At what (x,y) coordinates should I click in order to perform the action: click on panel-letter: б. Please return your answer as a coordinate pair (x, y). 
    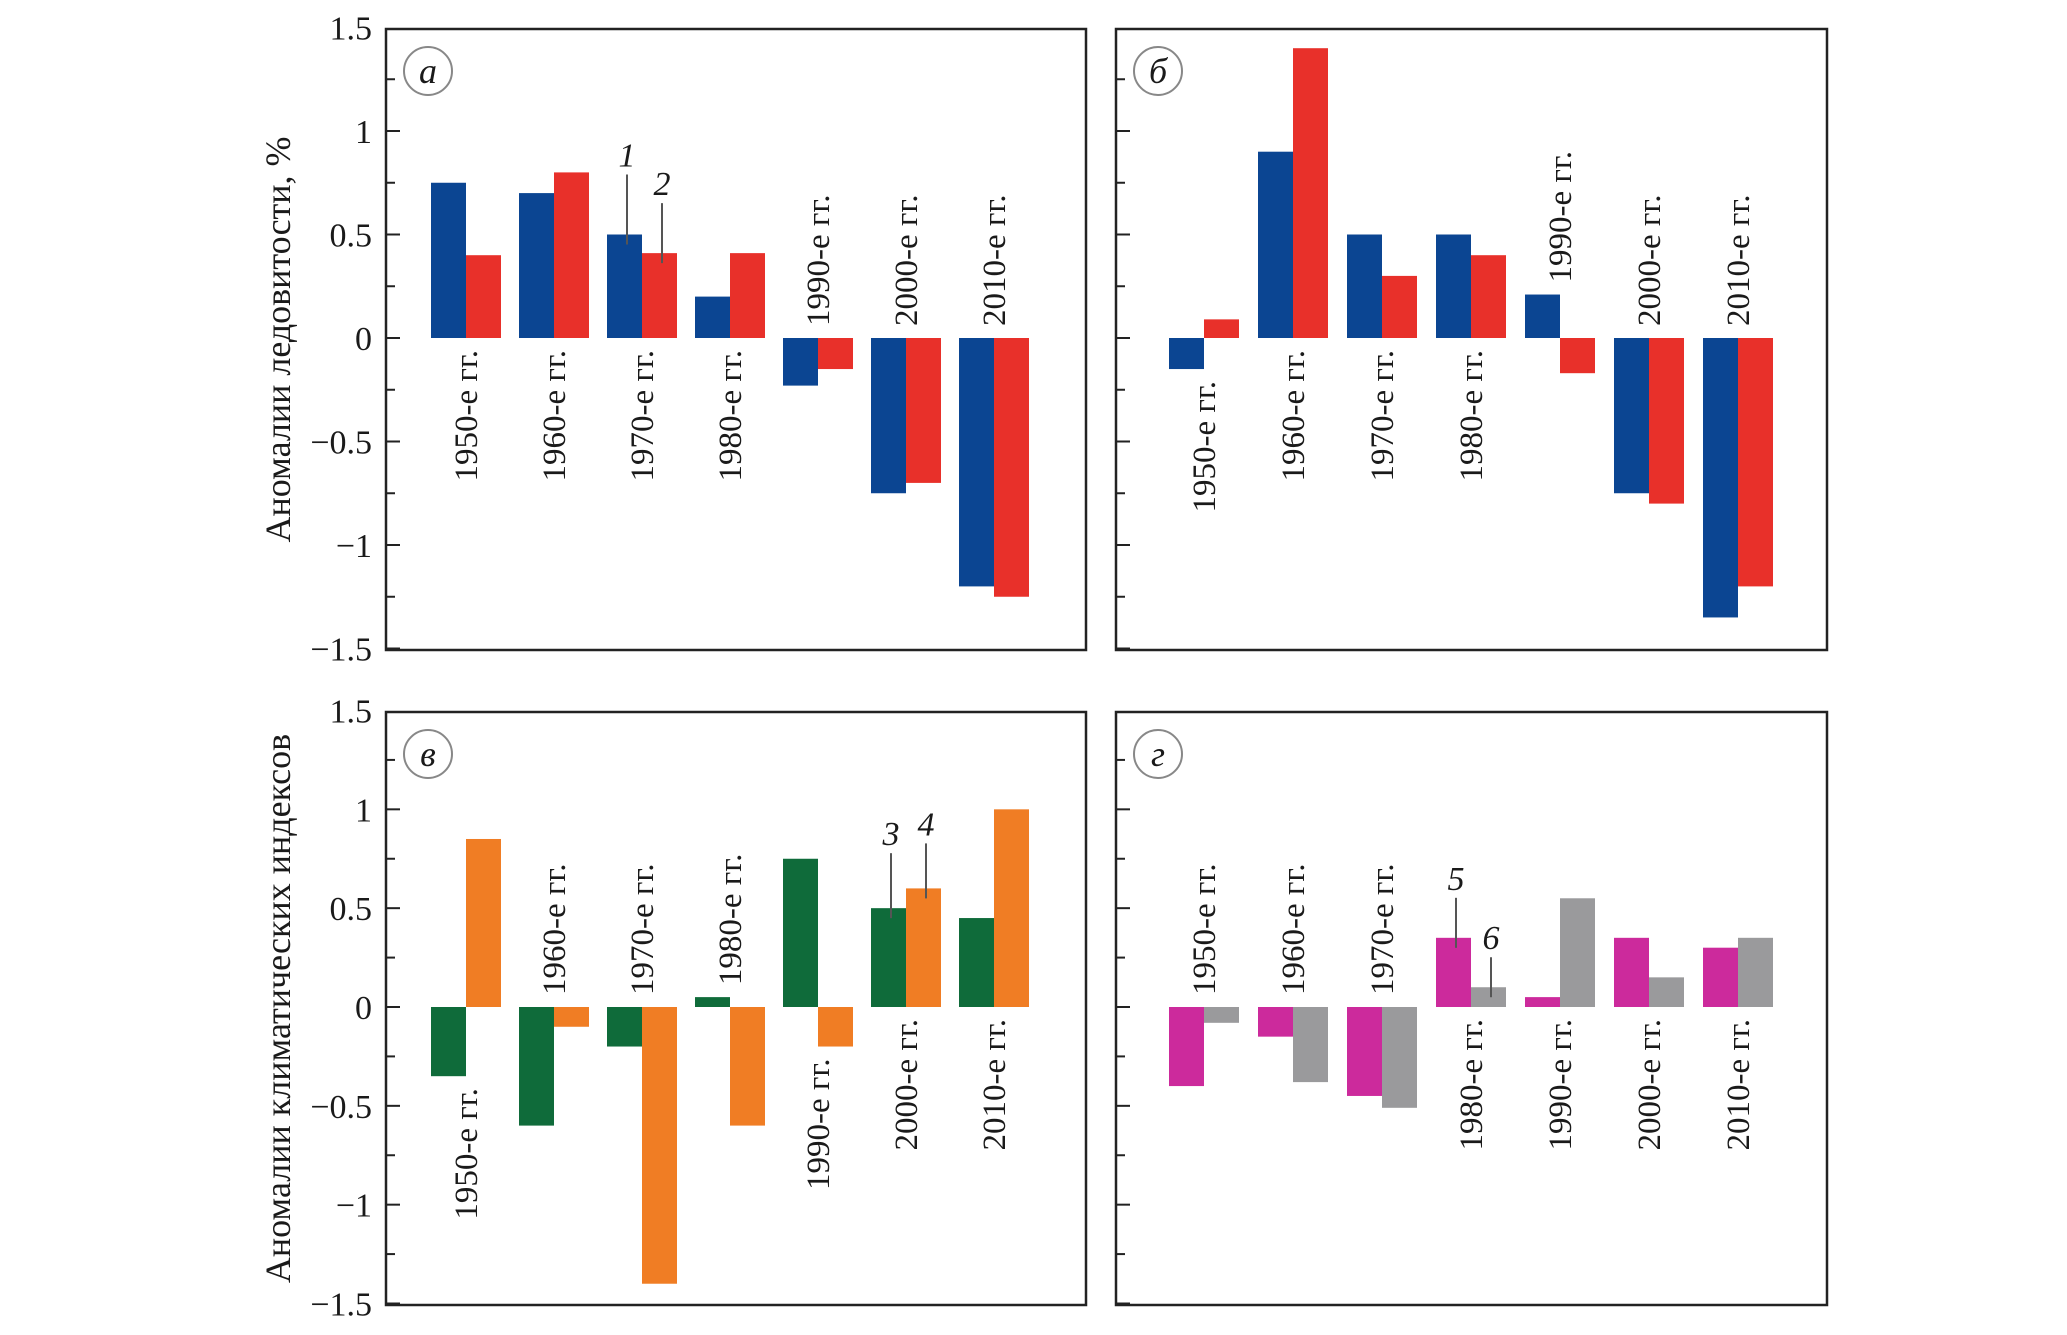
    Looking at the image, I should click on (1159, 71).